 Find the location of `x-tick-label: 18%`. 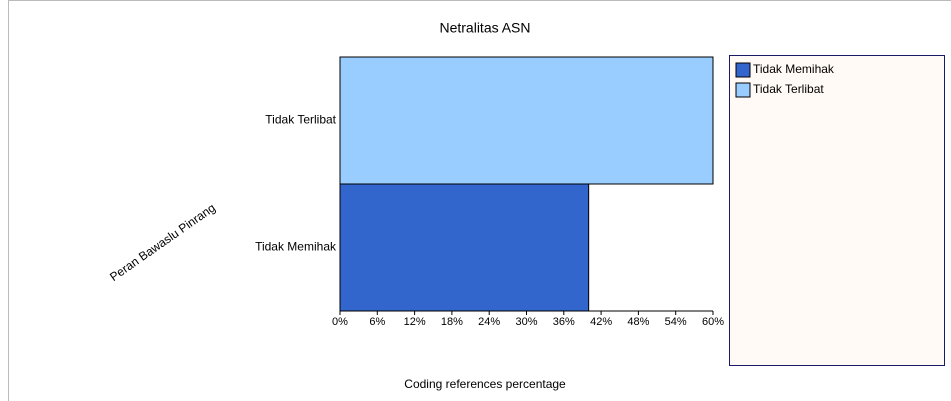

x-tick-label: 18% is located at coordinates (452, 322).